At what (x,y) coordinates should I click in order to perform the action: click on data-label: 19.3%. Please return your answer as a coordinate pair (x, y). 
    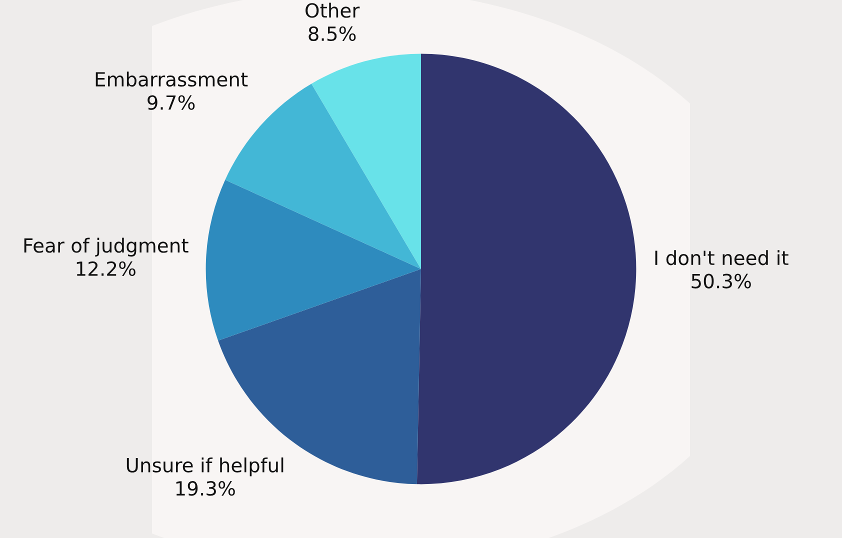
    Looking at the image, I should click on (205, 488).